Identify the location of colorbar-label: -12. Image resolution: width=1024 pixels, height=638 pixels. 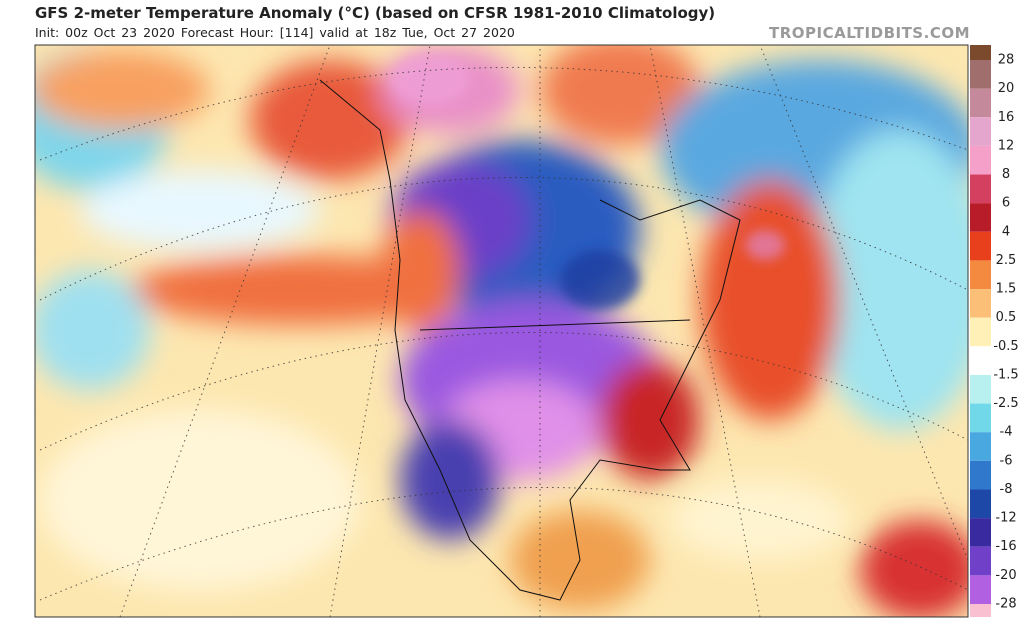
(1005, 518).